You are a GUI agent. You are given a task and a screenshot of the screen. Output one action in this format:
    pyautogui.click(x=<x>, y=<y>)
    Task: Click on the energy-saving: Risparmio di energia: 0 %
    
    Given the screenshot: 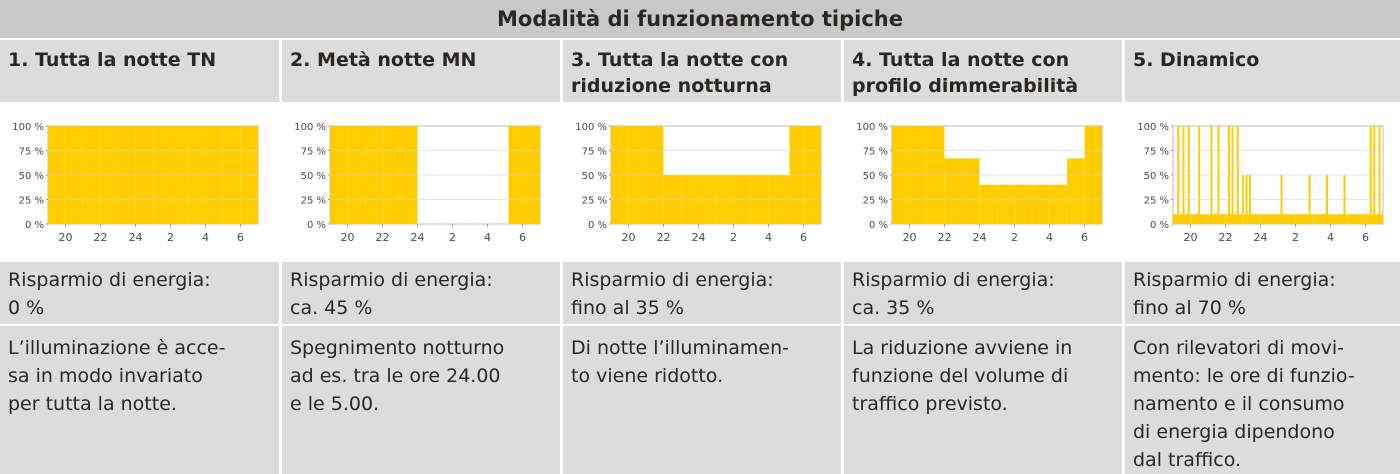 What is the action you would take?
    pyautogui.click(x=139, y=293)
    